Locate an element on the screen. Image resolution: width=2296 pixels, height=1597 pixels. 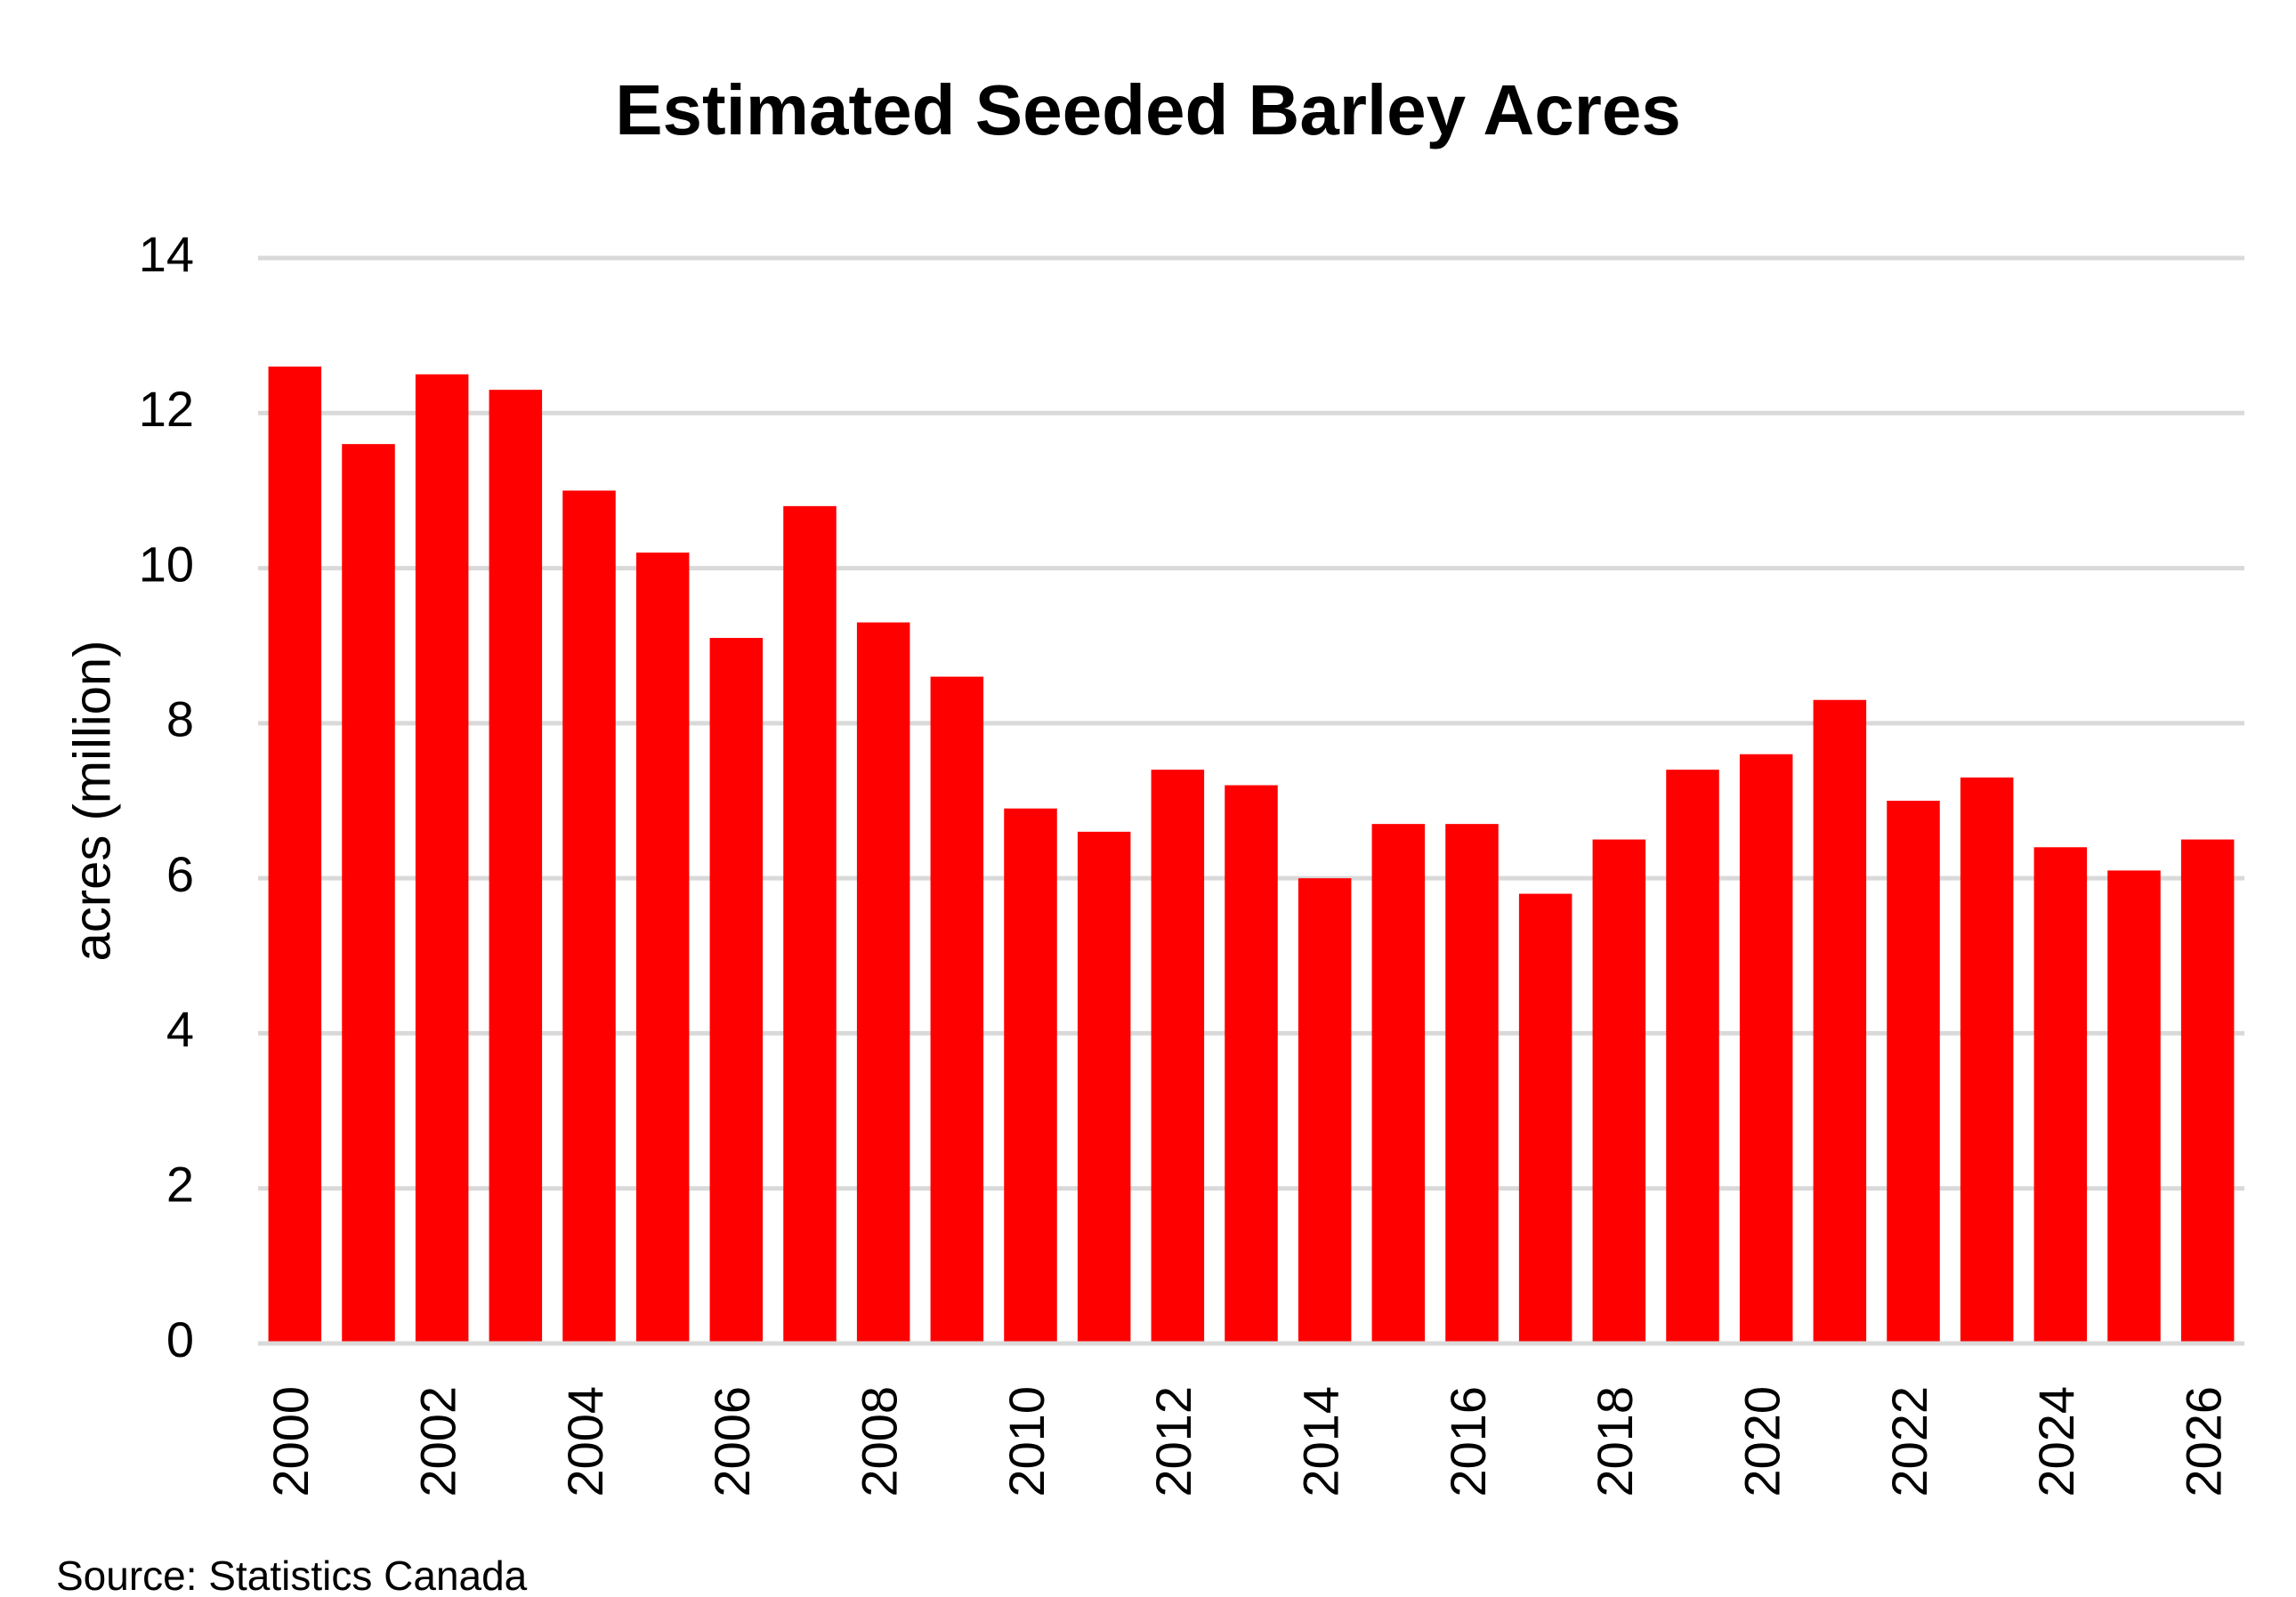
x-tick-label: 2000 is located at coordinates (291, 1441).